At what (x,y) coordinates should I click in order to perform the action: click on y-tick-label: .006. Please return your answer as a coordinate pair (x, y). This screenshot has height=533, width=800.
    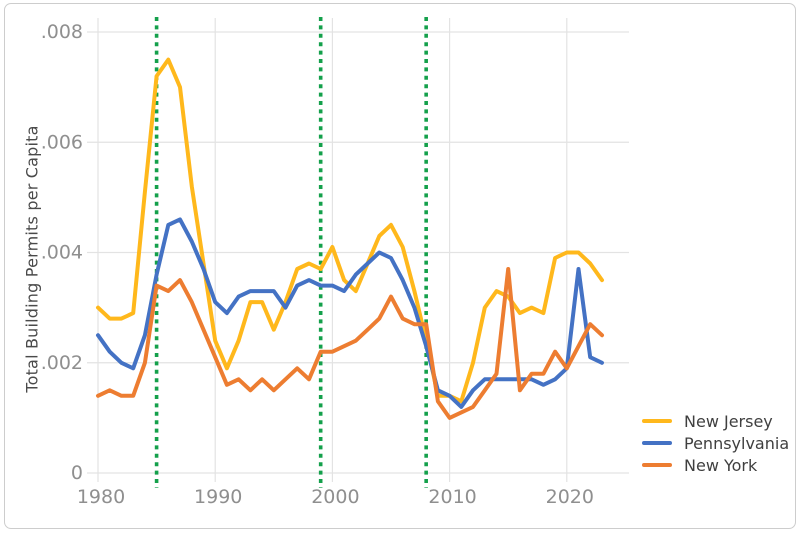
    Looking at the image, I should click on (62, 142).